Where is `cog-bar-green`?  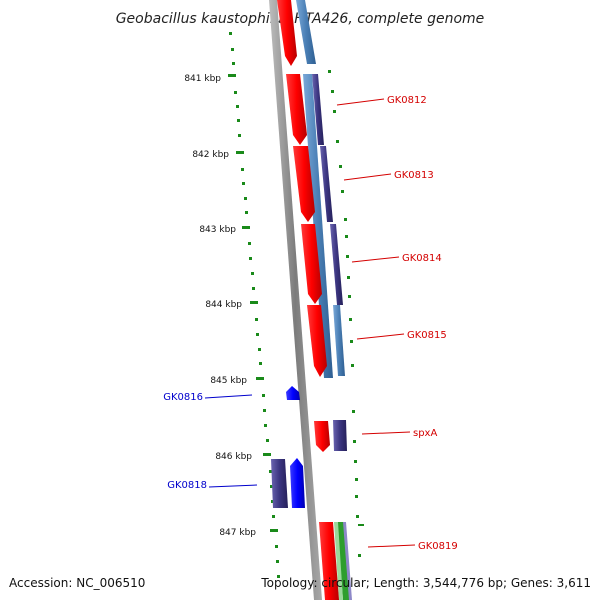
cog-bar-green is located at coordinates (343, 561).